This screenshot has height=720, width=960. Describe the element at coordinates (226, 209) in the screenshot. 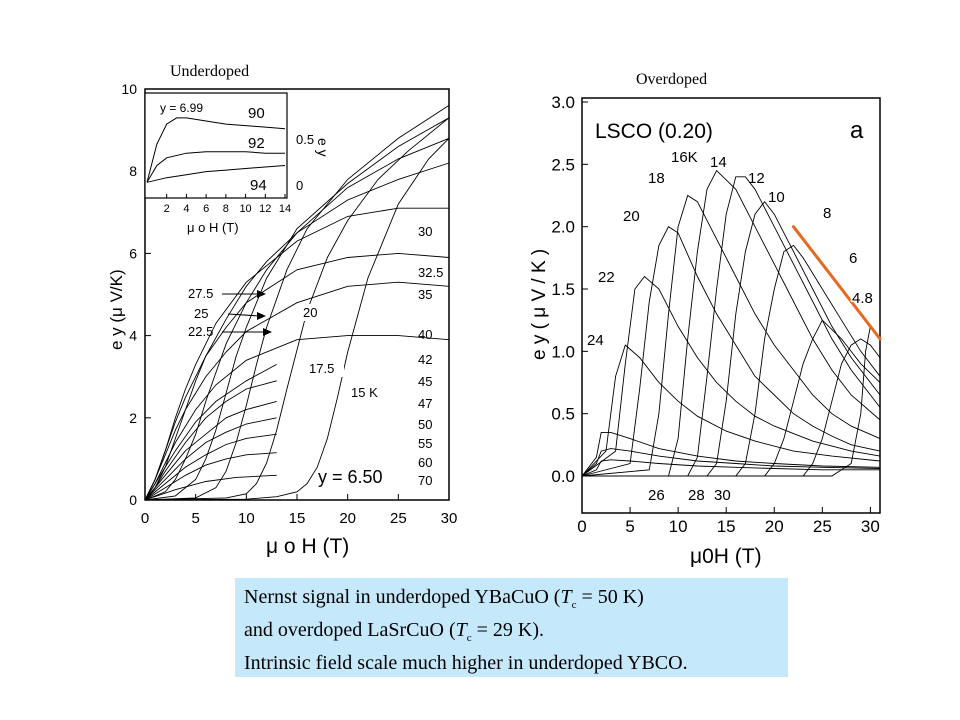

I see `inset-x-tick-label: 8` at that location.